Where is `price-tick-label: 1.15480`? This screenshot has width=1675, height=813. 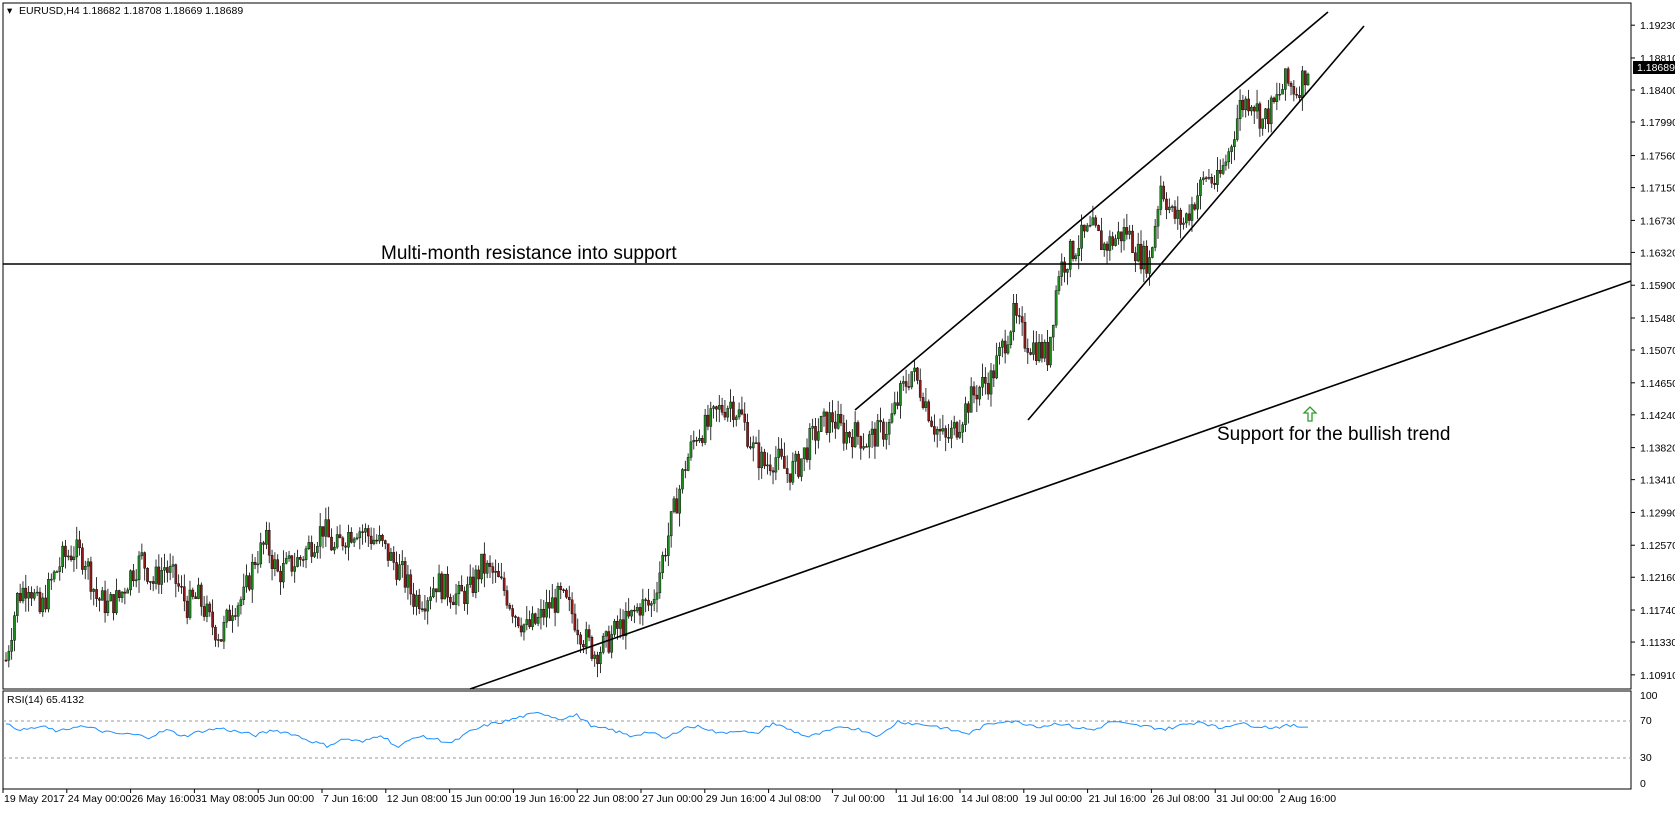 price-tick-label: 1.15480 is located at coordinates (1657, 319).